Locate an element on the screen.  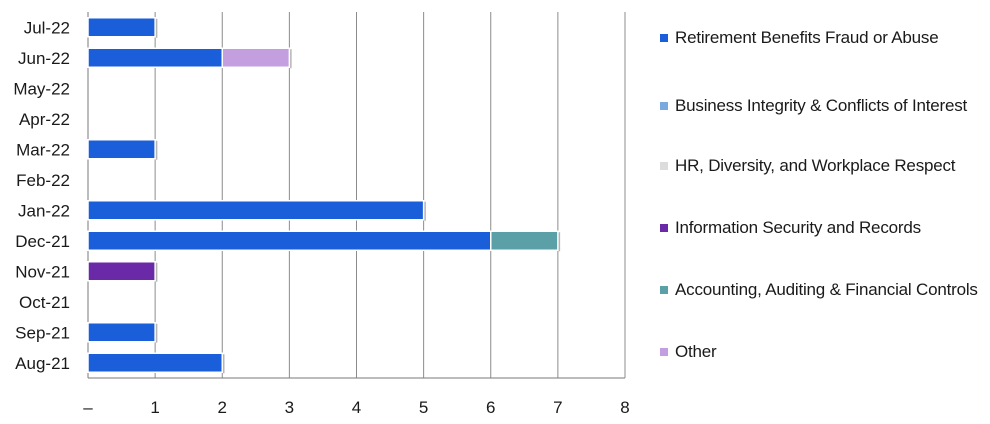
legend-item: Retirement Benefits Fraud or Abuse is located at coordinates (822, 38).